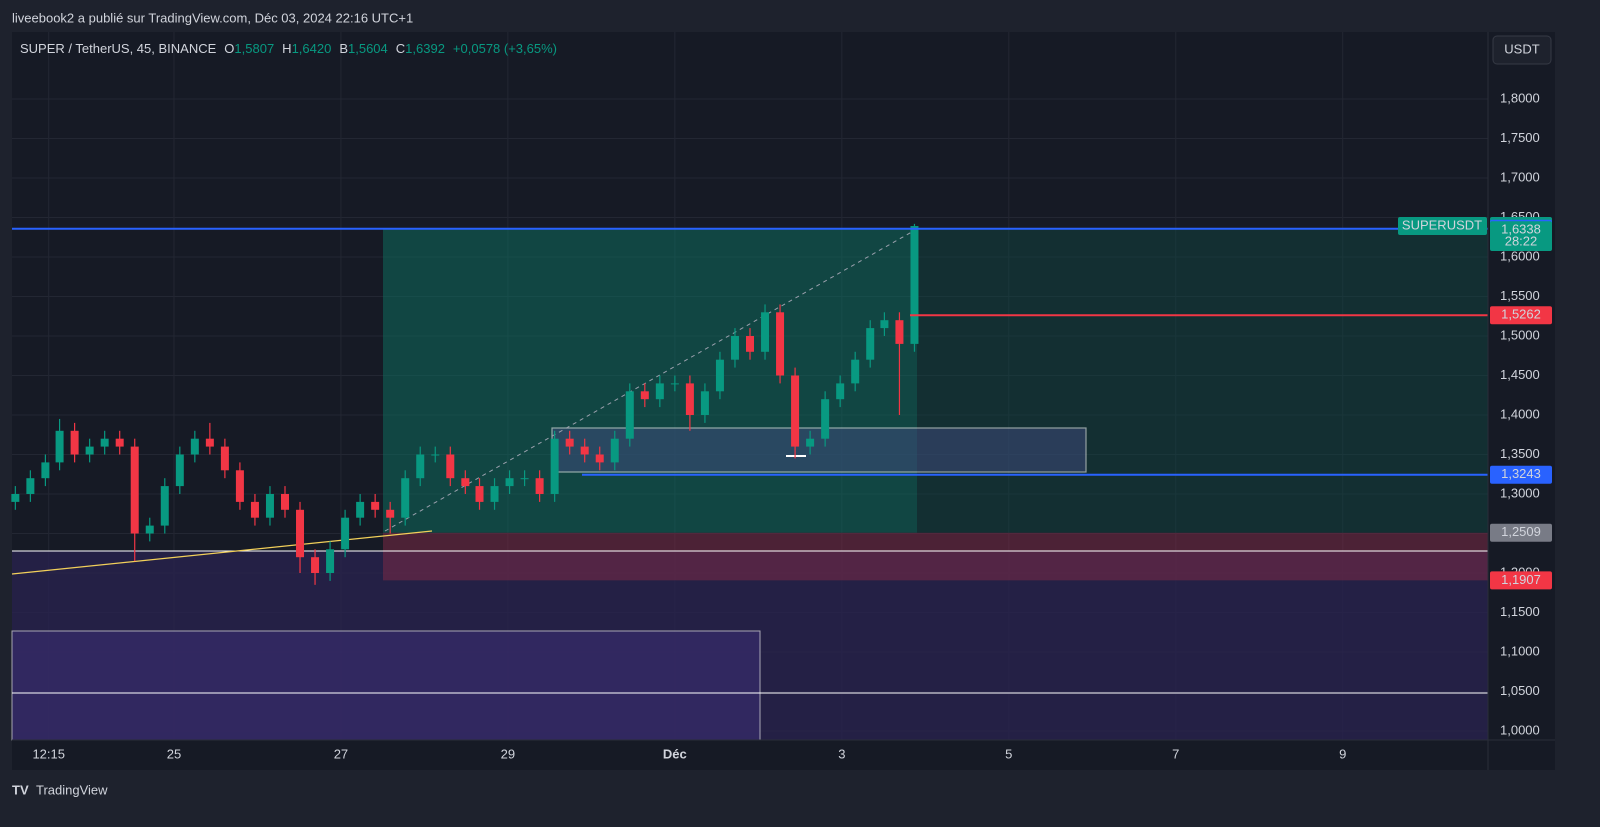  What do you see at coordinates (48, 753) in the screenshot?
I see `x-tick-label: 12:15` at bounding box center [48, 753].